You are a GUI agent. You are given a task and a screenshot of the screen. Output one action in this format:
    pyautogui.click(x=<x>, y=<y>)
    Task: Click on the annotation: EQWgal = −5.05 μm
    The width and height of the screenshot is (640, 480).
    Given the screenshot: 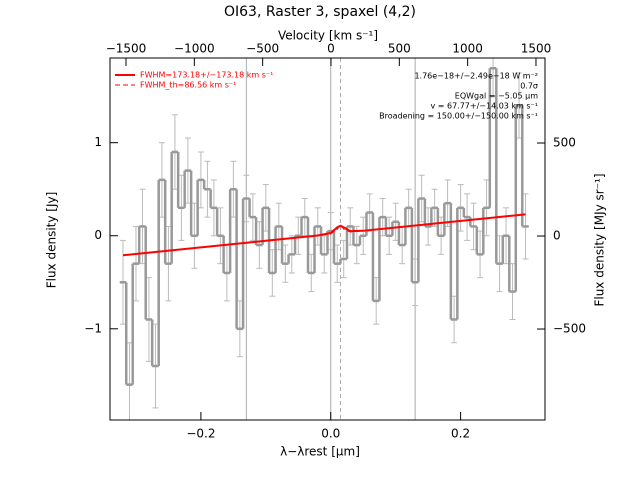 What is the action you would take?
    pyautogui.click(x=496, y=96)
    